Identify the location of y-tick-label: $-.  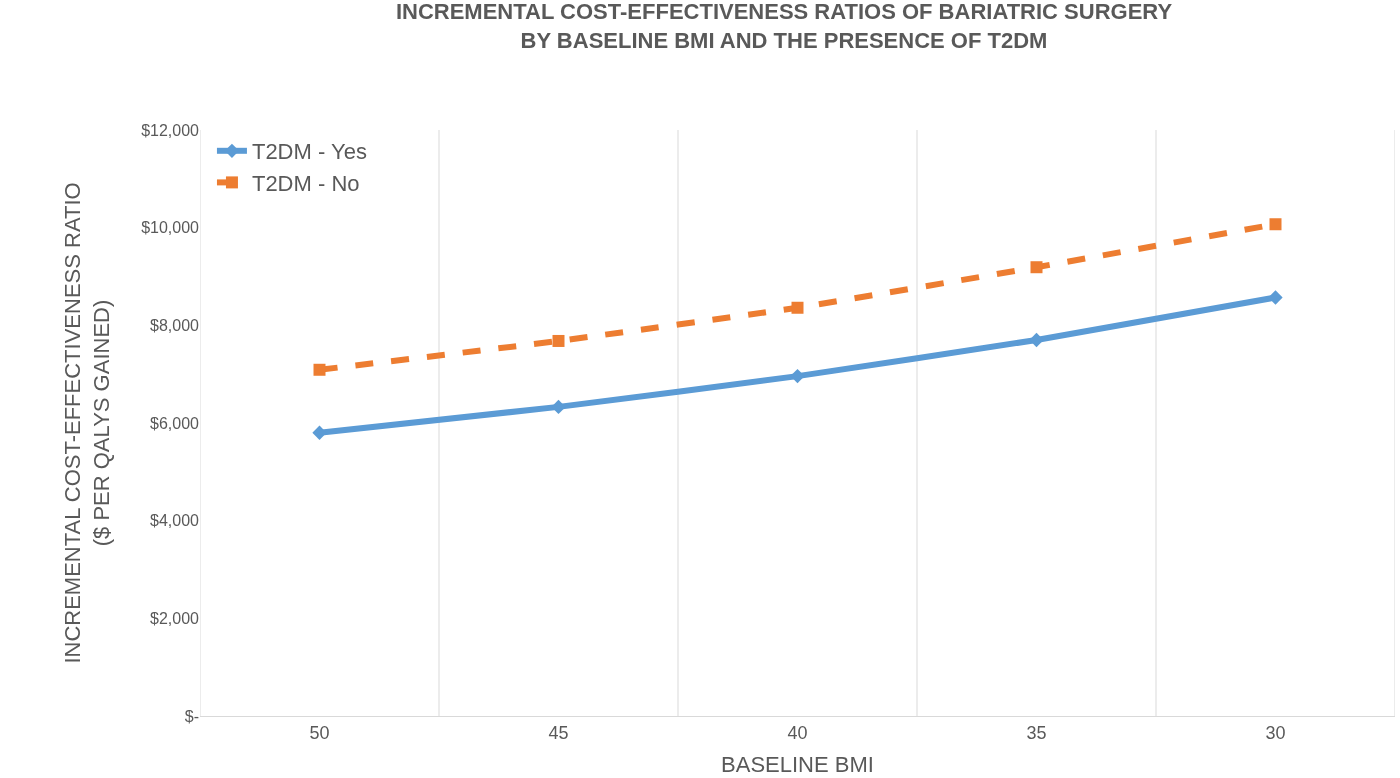
(191, 716).